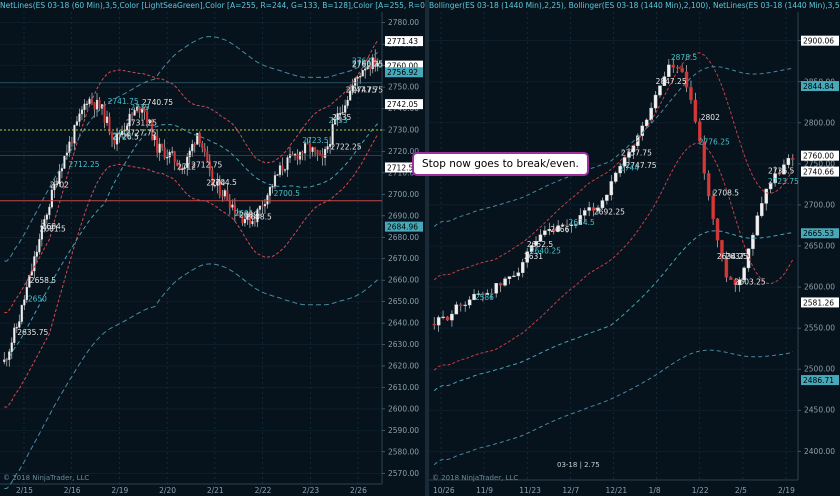 The height and width of the screenshot is (496, 840). I want to click on y-tick-label: 2550.00, so click(819, 328).